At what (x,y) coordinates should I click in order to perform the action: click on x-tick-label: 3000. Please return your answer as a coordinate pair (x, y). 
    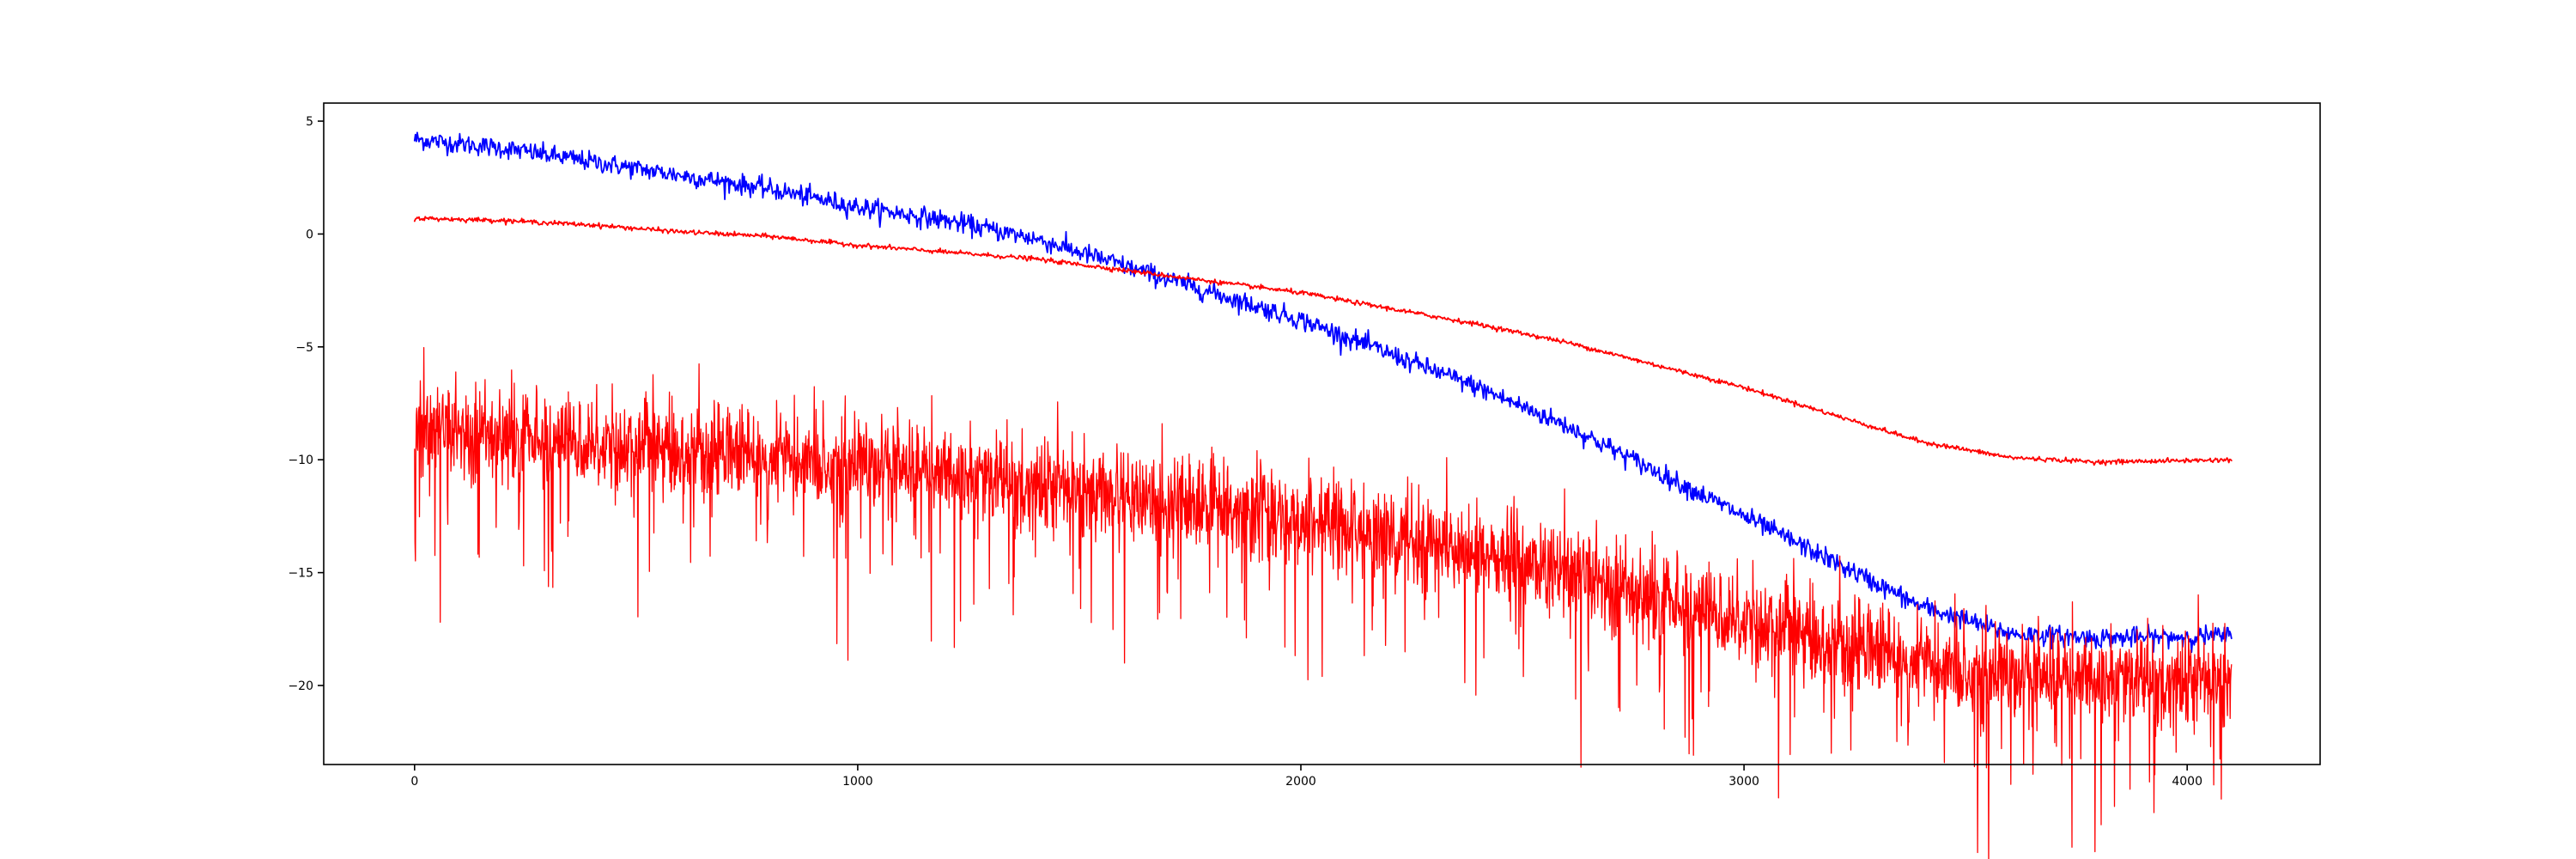
    Looking at the image, I should click on (1744, 782).